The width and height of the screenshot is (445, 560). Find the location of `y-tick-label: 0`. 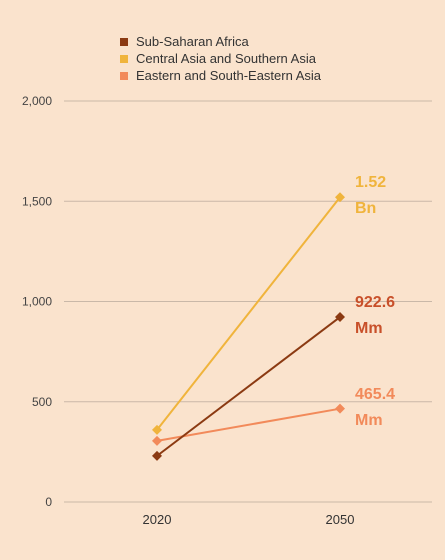

y-tick-label: 0 is located at coordinates (48, 502).